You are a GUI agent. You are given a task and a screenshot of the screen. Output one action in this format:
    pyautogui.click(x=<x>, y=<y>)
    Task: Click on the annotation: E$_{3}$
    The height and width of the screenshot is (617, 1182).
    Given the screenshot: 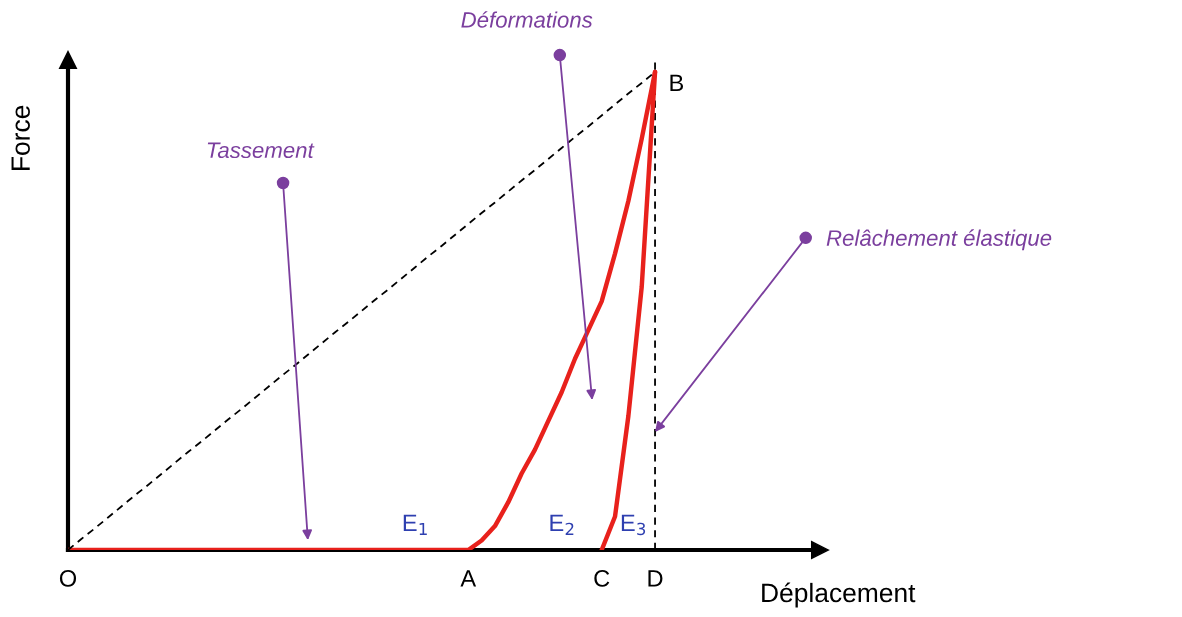 What is the action you would take?
    pyautogui.click(x=633, y=525)
    